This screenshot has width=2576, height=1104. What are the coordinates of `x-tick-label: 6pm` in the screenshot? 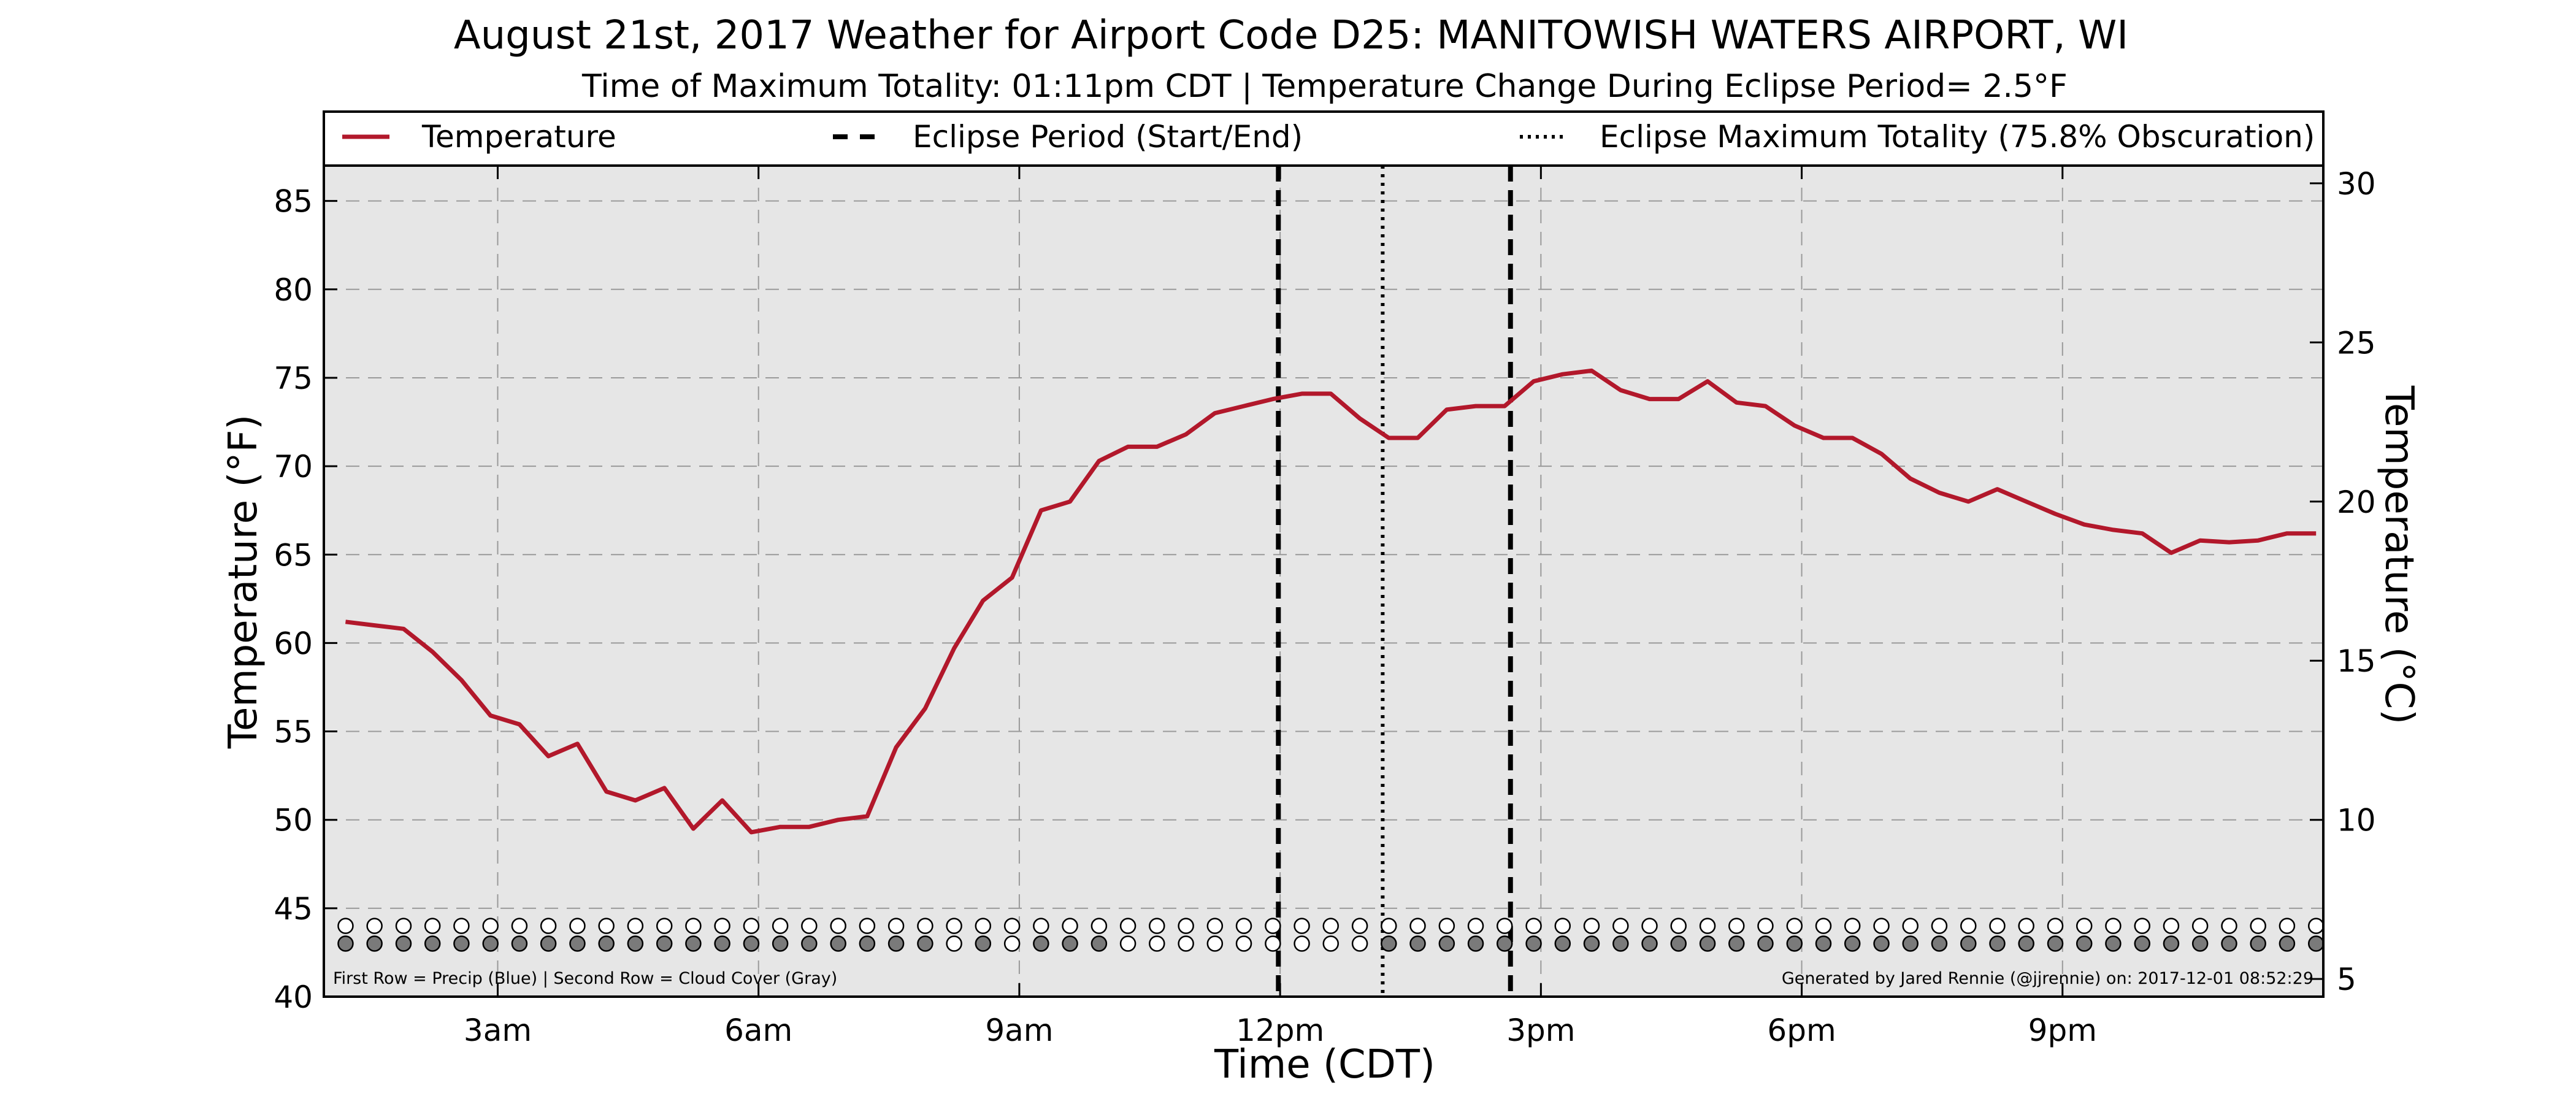 It's located at (1801, 1030).